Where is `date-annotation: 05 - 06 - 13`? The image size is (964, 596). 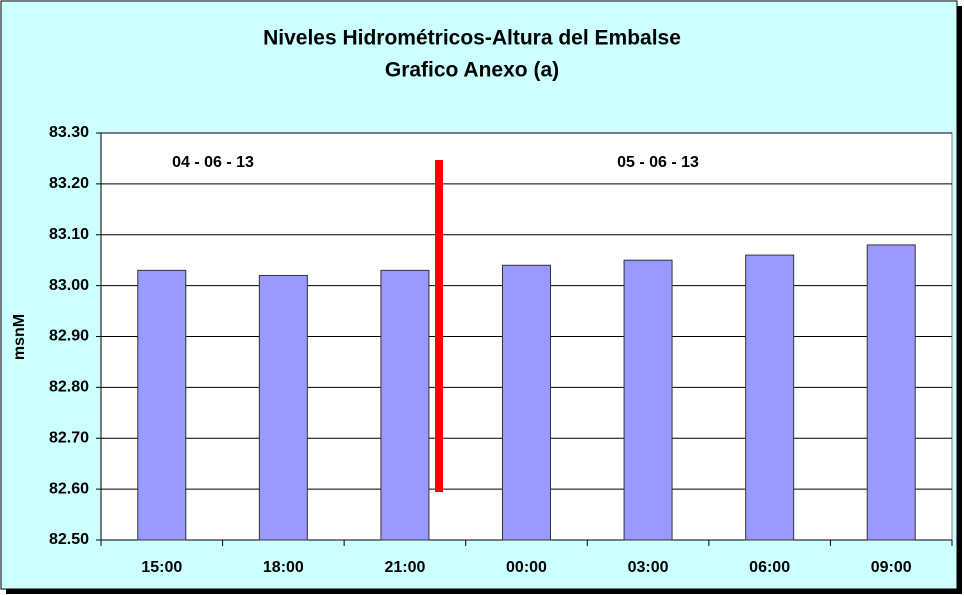
date-annotation: 05 - 06 - 13 is located at coordinates (658, 162).